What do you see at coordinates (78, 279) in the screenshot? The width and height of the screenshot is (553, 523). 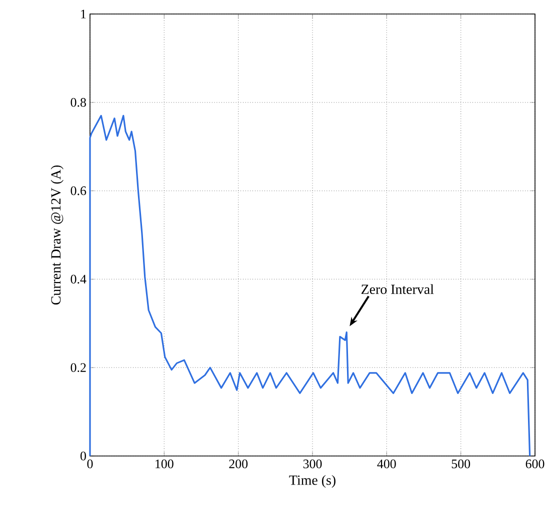 I see `y-tick-label: 0.4` at bounding box center [78, 279].